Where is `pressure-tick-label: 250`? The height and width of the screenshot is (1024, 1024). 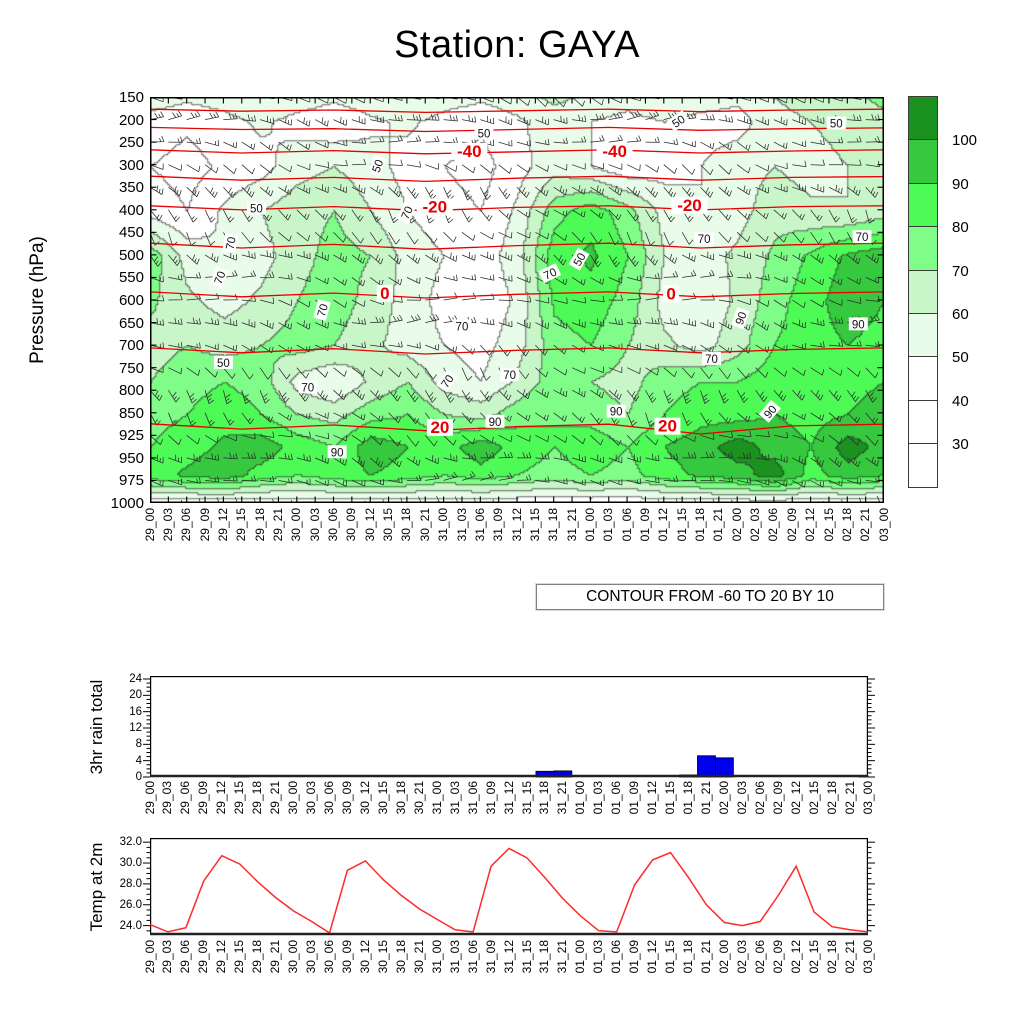 pressure-tick-label: 250 is located at coordinates (131, 143).